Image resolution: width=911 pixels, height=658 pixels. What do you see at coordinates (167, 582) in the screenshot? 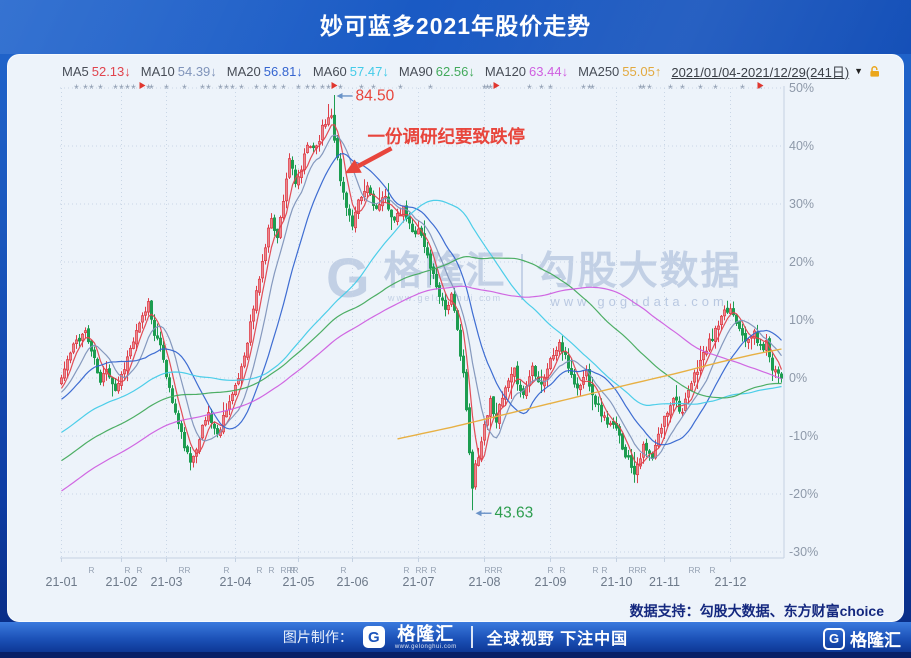
I see `svg-text: 21-03` at bounding box center [167, 582].